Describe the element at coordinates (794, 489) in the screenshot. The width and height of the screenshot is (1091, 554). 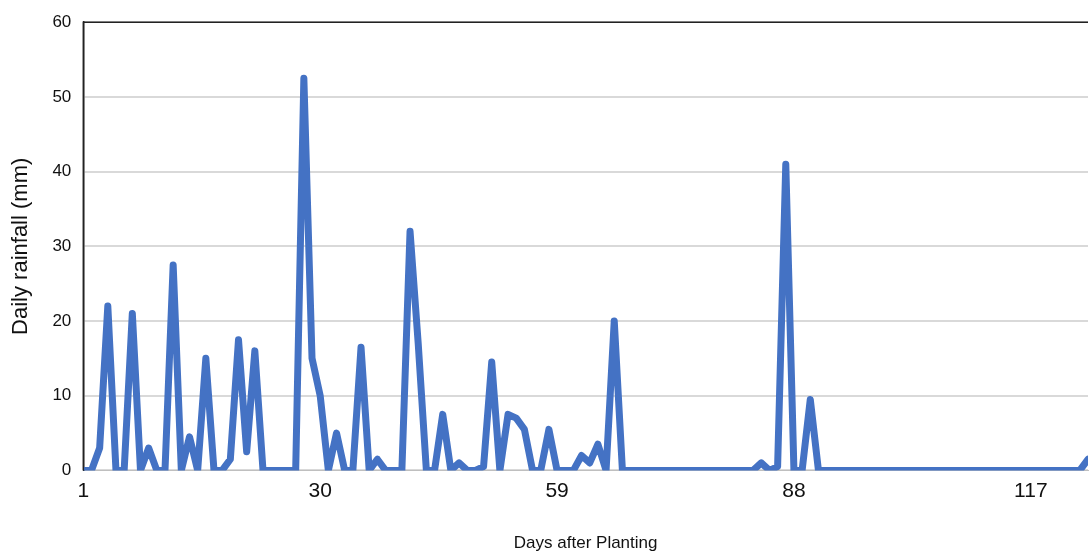
I see `x-tick-label: 88` at that location.